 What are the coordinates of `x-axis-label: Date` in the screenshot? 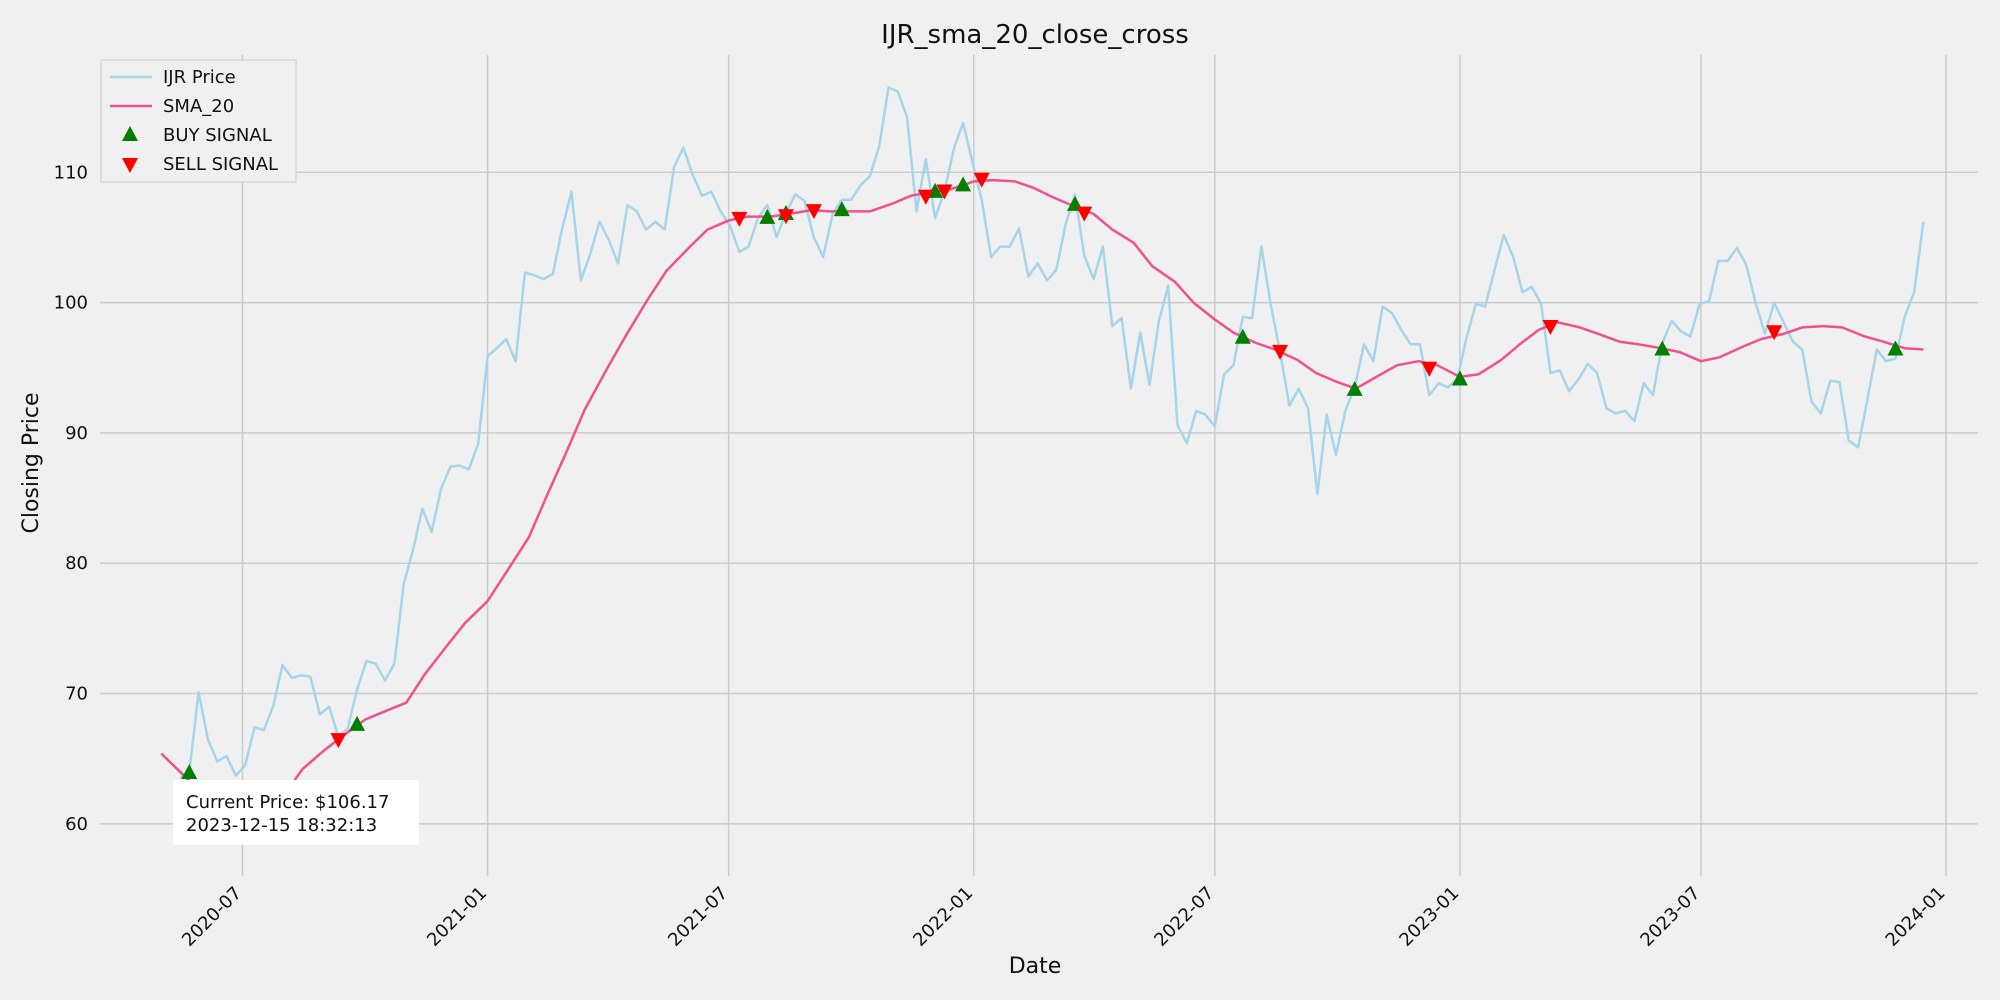 It's located at (1035, 966).